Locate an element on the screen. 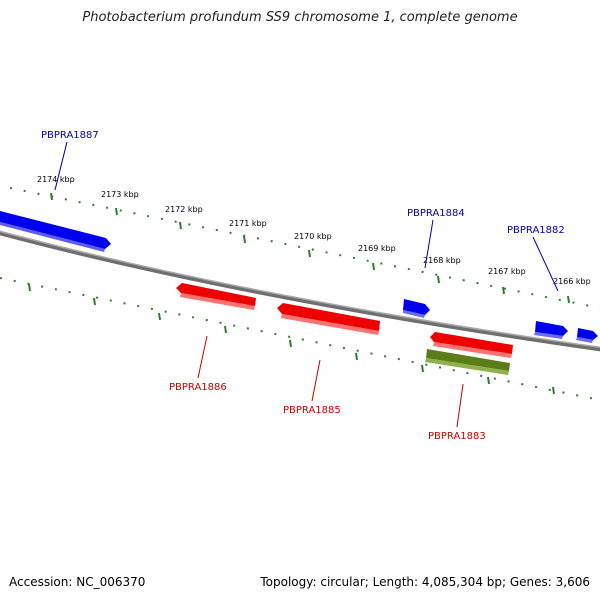  gene-partial-forward is located at coordinates (587, 335).